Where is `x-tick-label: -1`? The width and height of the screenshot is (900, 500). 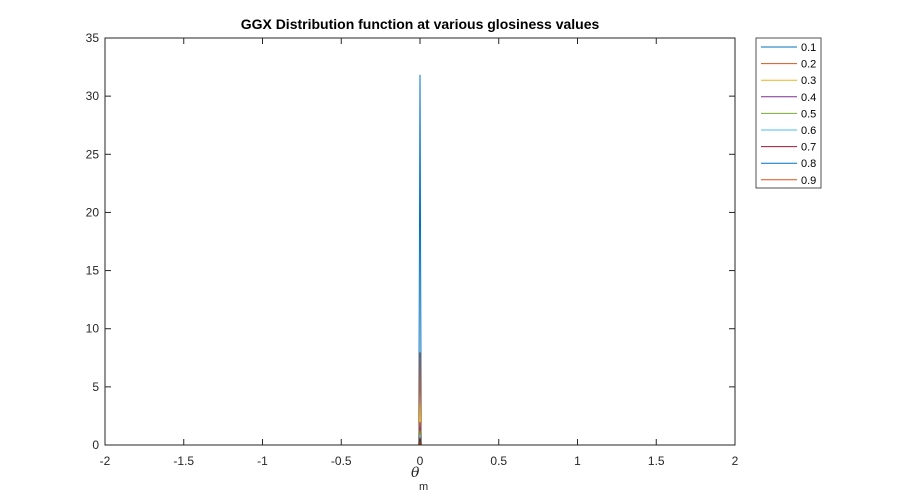 x-tick-label: -1 is located at coordinates (262, 461).